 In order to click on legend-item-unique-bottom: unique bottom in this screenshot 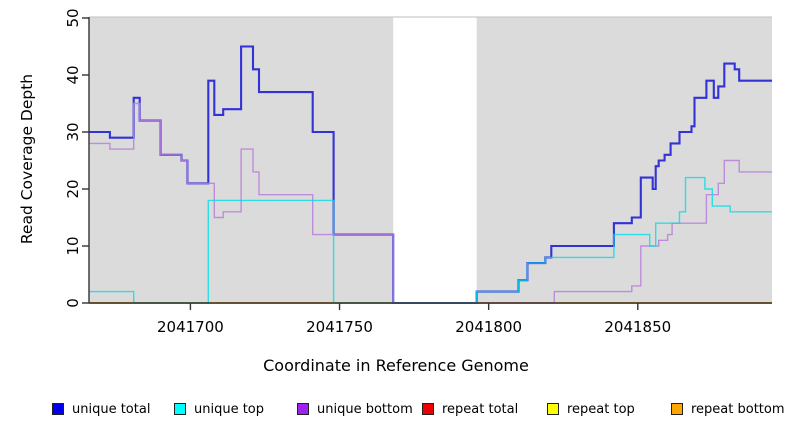, I will do `click(355, 409)`.